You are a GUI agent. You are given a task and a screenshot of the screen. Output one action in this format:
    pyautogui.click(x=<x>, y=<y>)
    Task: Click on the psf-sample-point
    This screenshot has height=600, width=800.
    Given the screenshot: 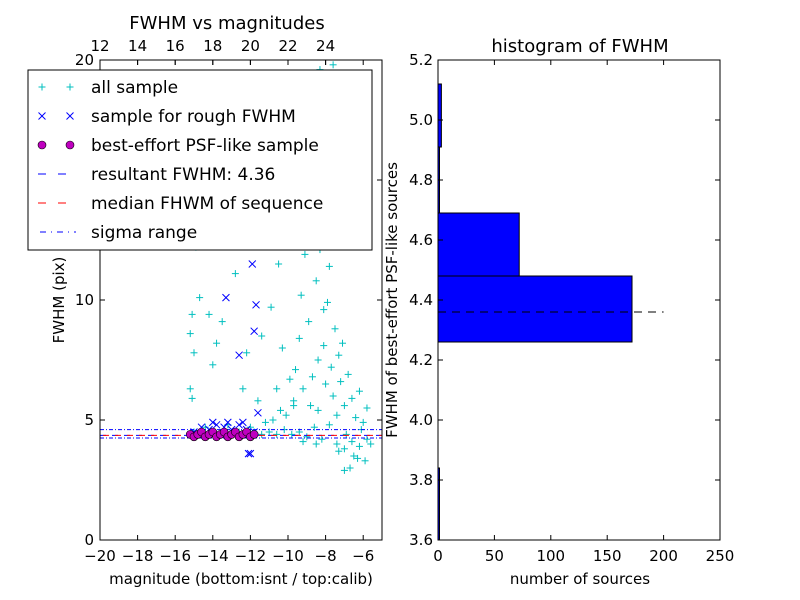 What is the action you would take?
    pyautogui.click(x=254, y=434)
    